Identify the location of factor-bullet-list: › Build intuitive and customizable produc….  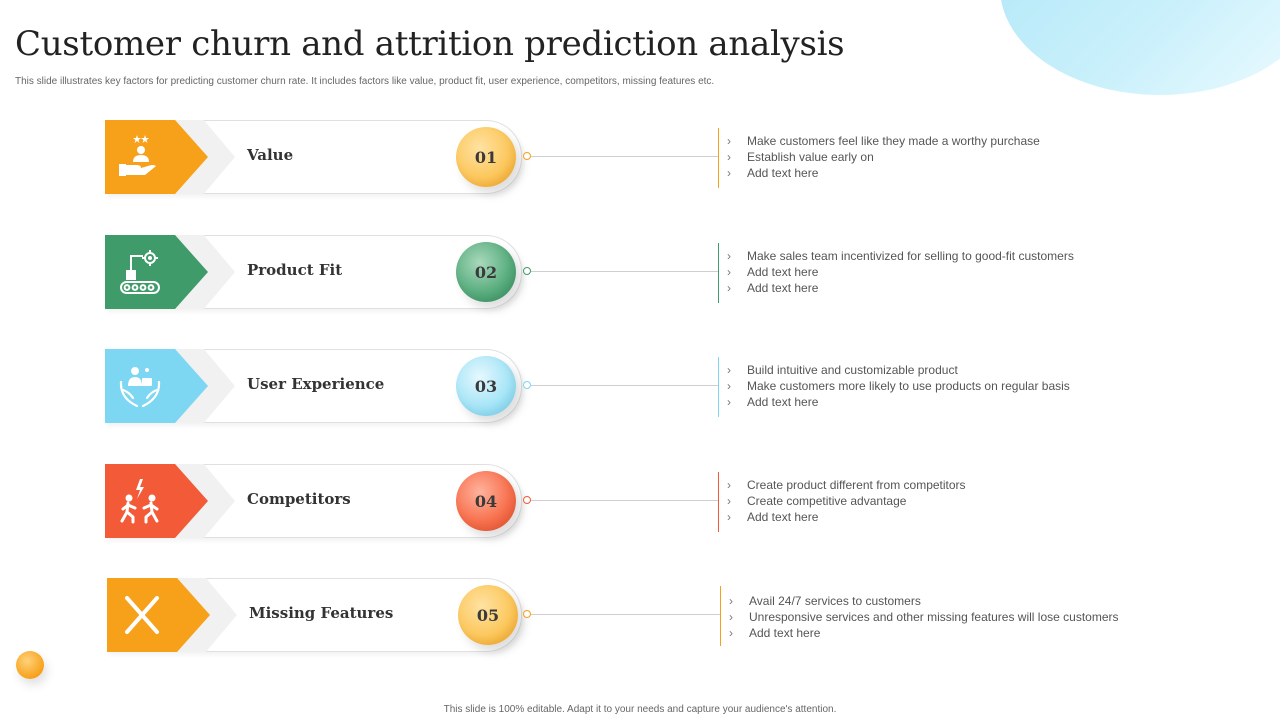
(898, 386).